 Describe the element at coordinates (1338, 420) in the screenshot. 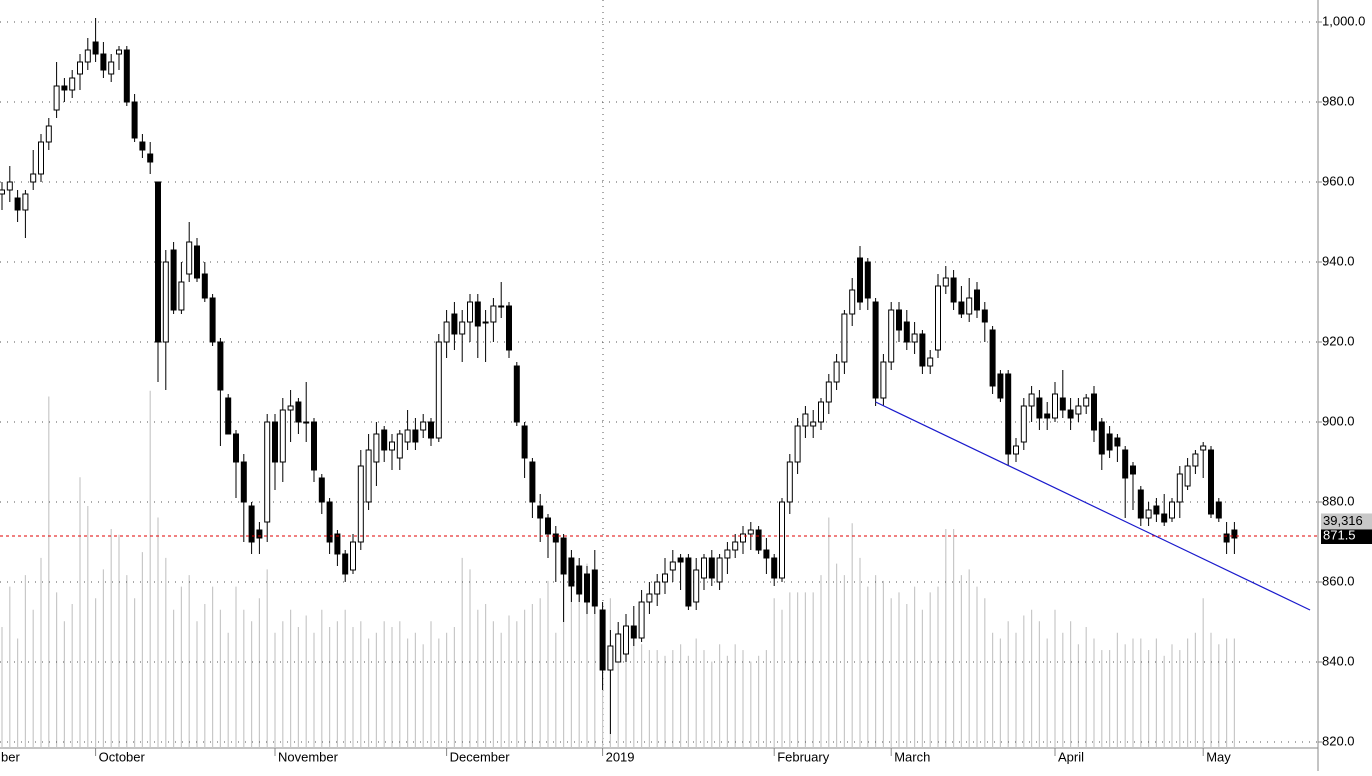

I see `y-tick-label: 900.0` at that location.